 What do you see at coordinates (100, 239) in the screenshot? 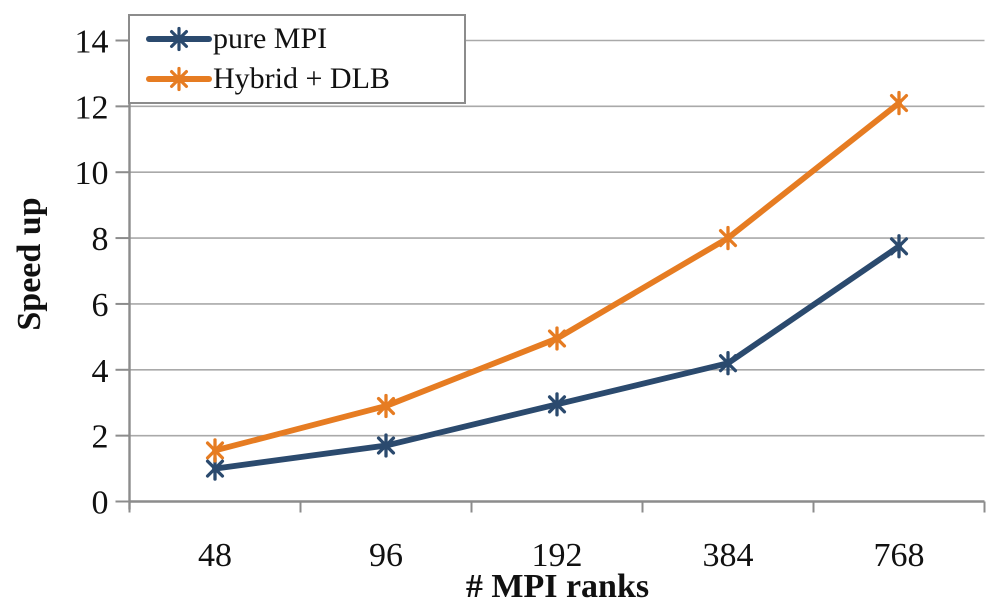
I see `y-tick-label: 8` at bounding box center [100, 239].